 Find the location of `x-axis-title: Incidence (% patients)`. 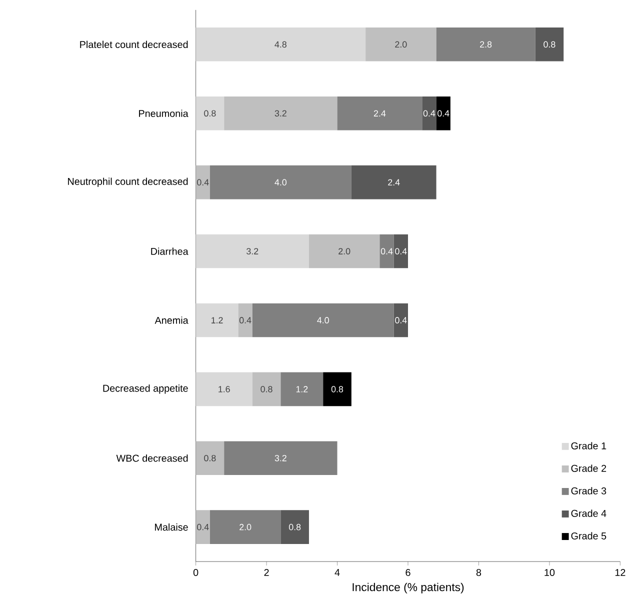

x-axis-title: Incidence (% patients) is located at coordinates (408, 588).